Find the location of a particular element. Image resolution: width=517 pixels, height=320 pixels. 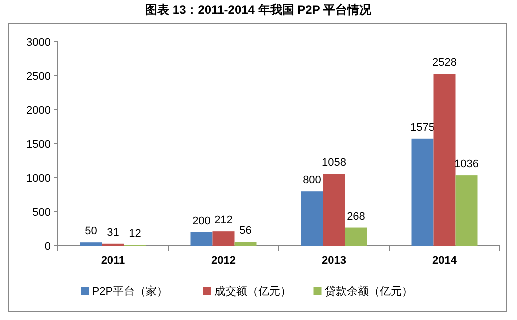

x-tick-label: 2012 is located at coordinates (224, 261).